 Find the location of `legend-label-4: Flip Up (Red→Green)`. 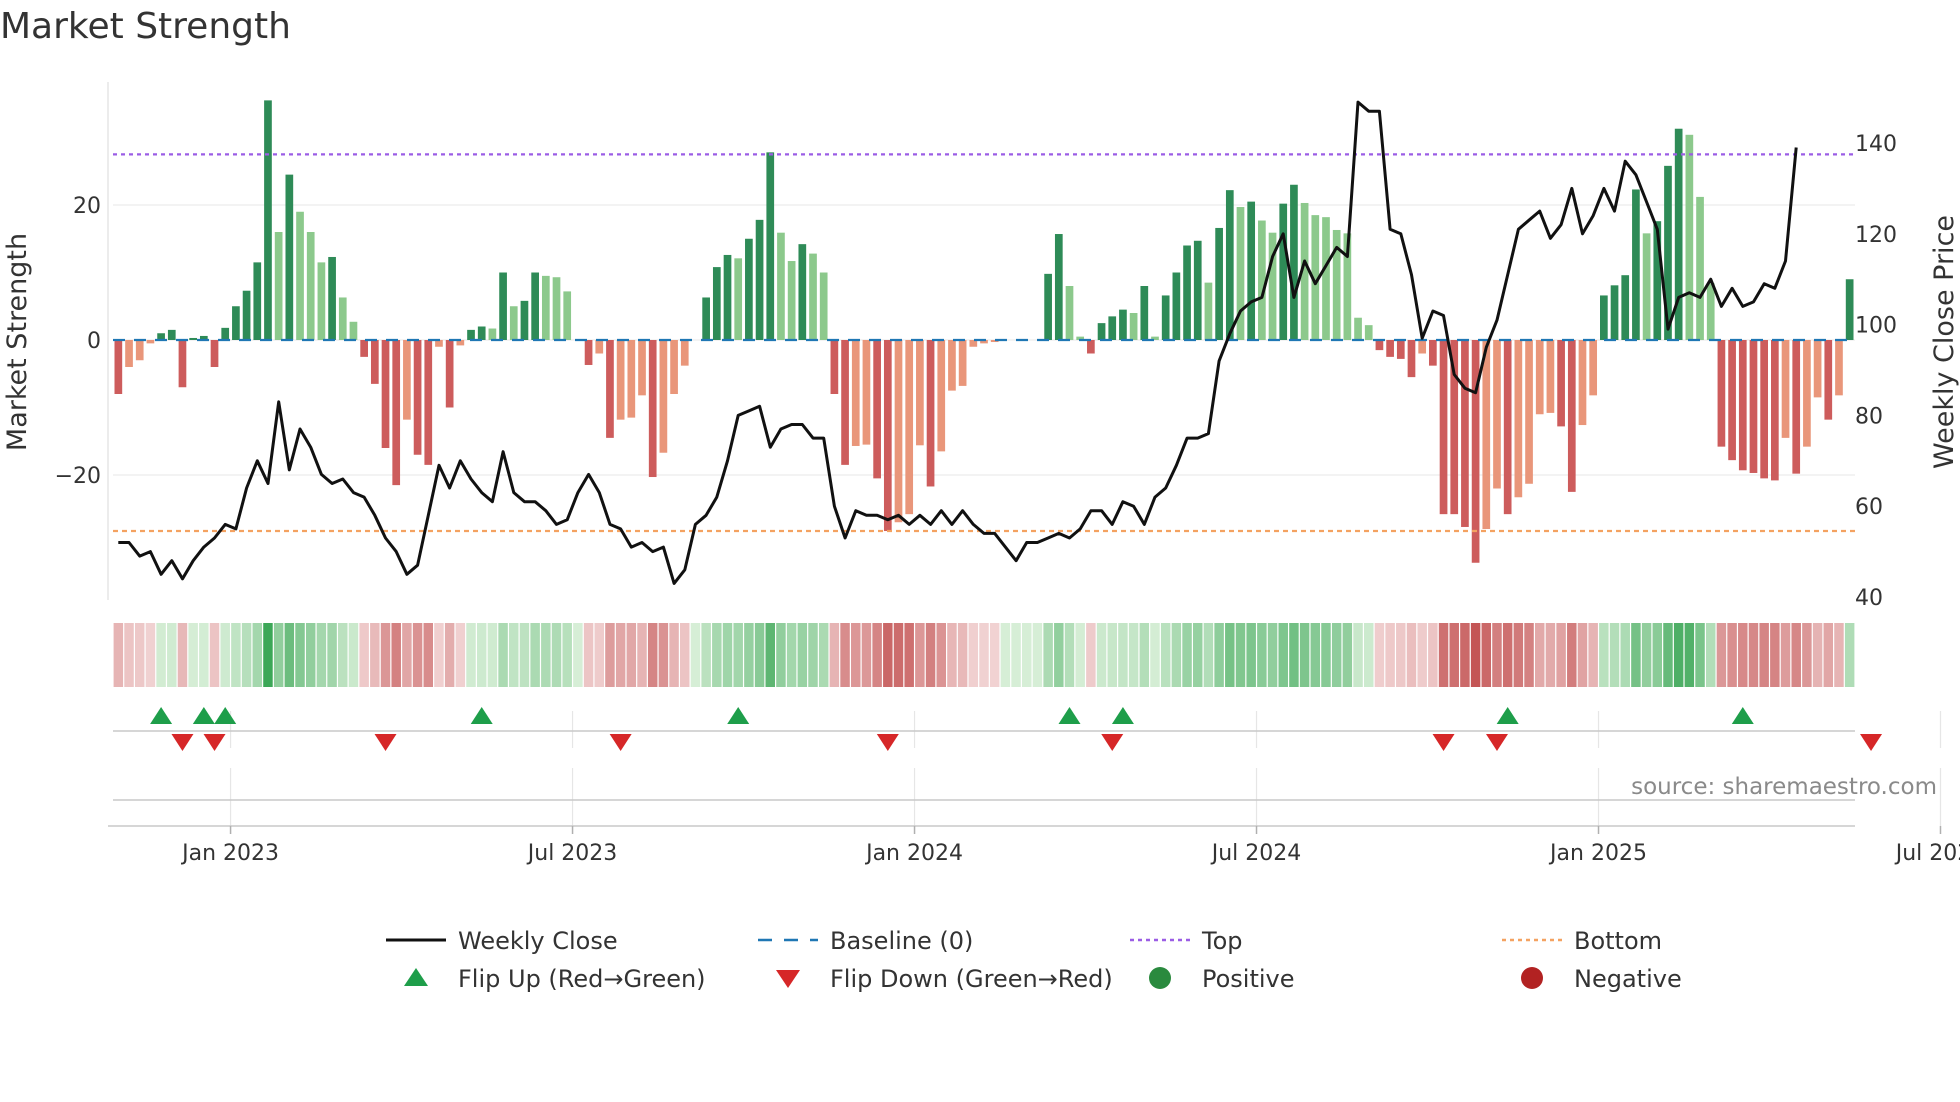

legend-label-4: Flip Up (Red→Green) is located at coordinates (582, 979).